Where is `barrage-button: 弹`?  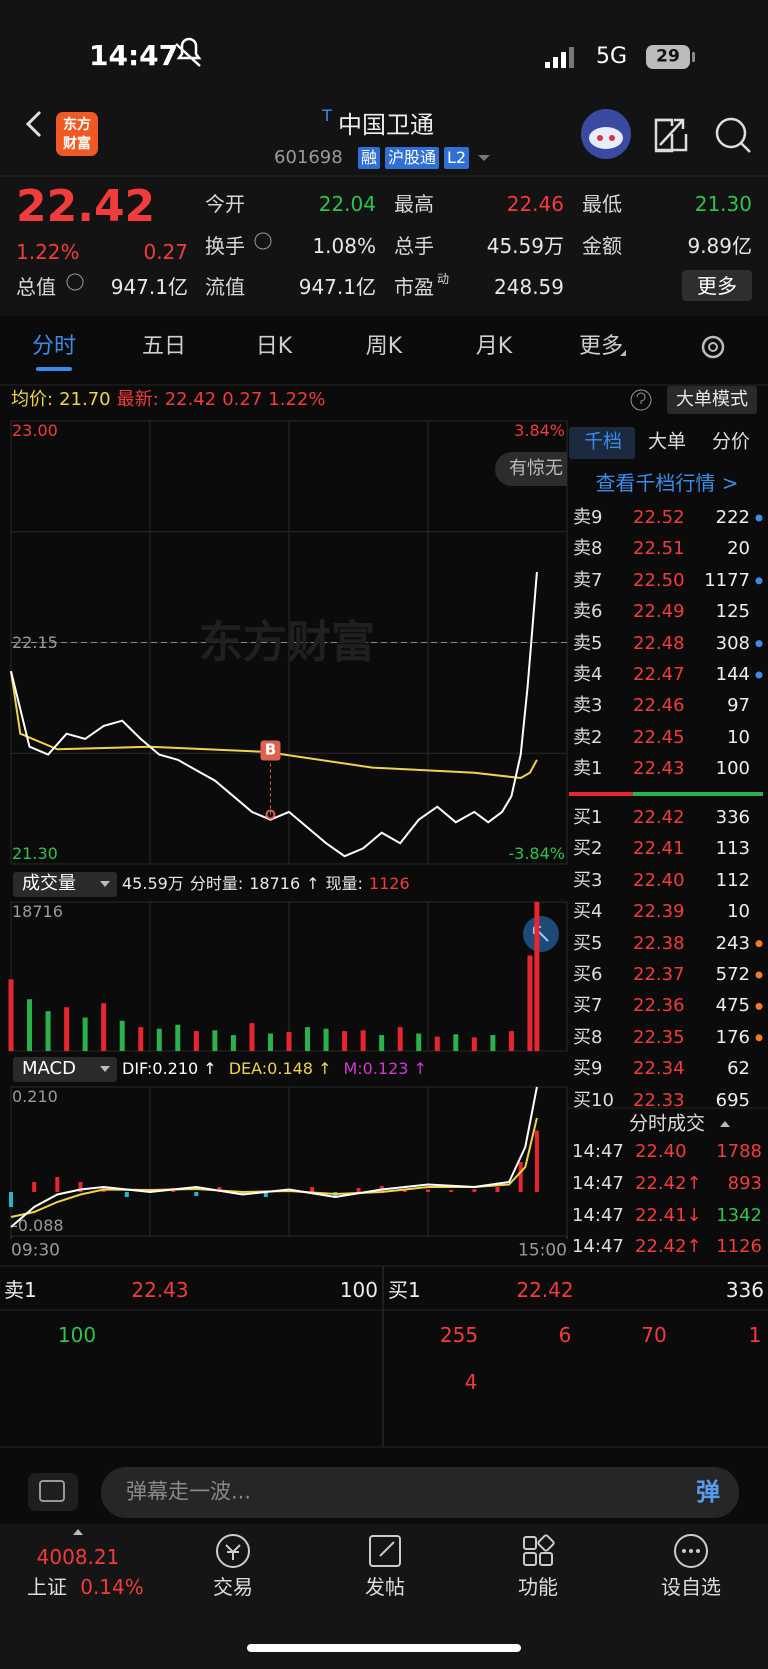
barrage-button: 弹 is located at coordinates (708, 1492).